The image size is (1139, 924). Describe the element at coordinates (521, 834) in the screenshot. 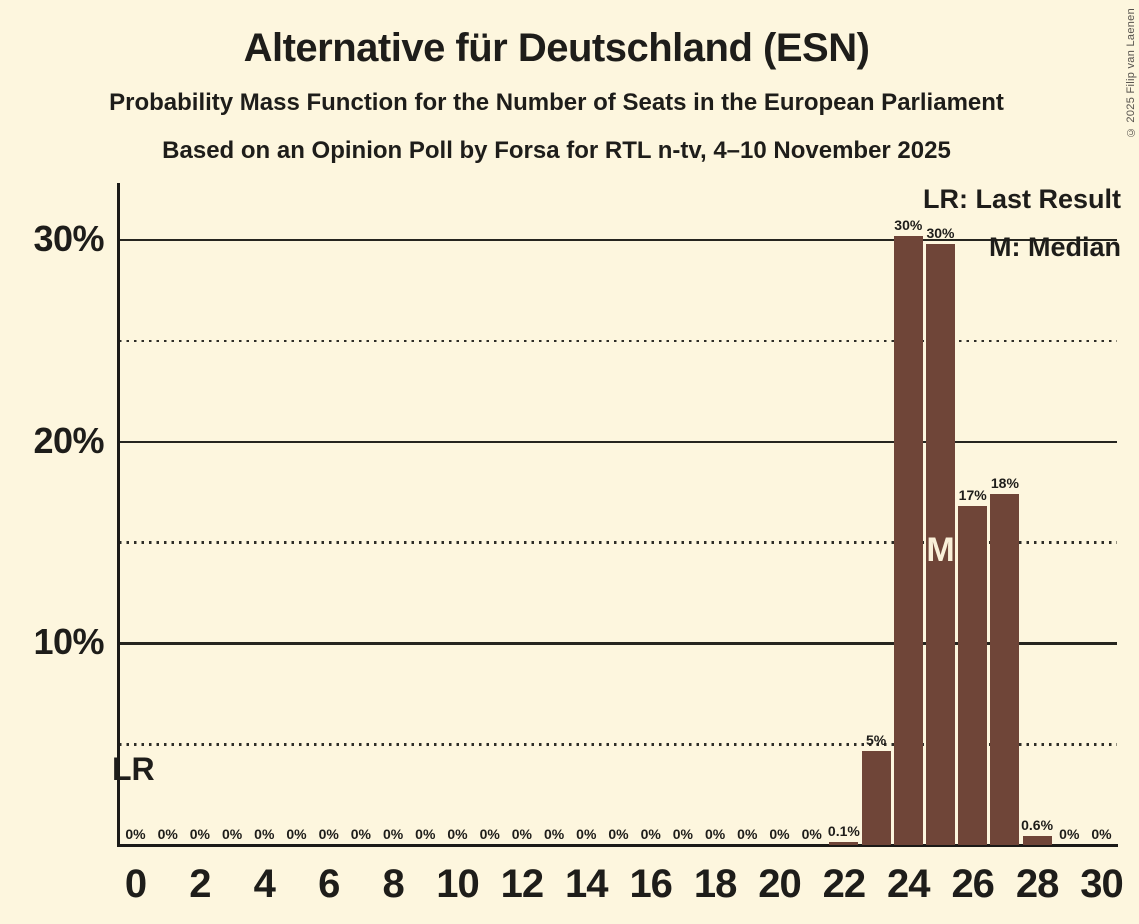

I see `bar-value-label-12: 0%` at that location.